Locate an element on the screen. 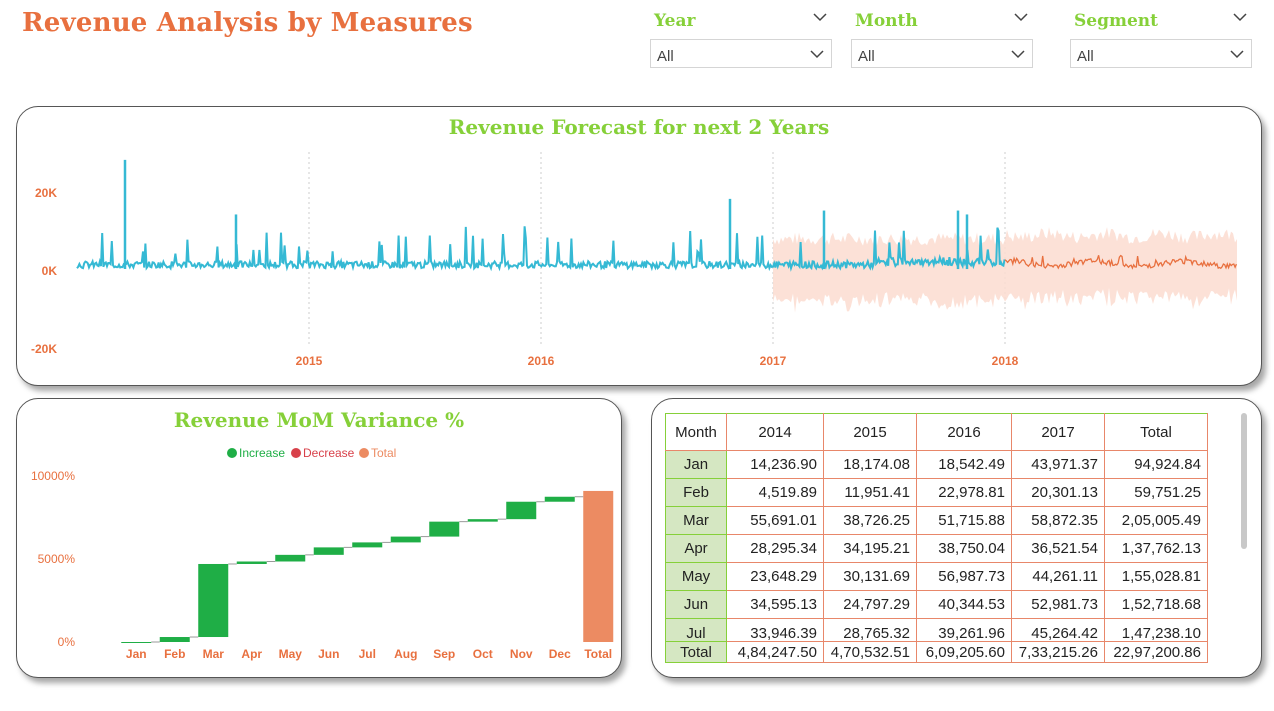  total-value: 22,97,200.86 is located at coordinates (1156, 652).